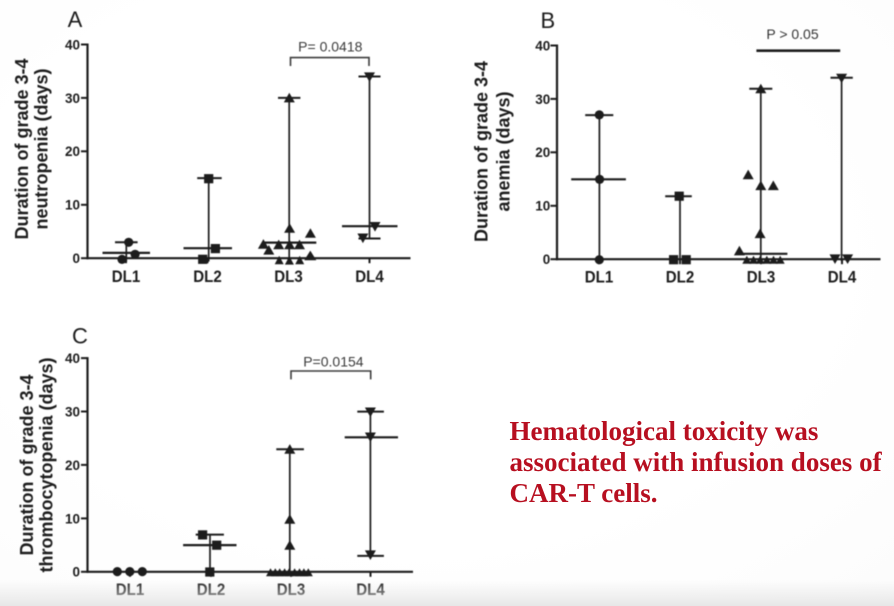 This screenshot has width=894, height=606. What do you see at coordinates (75, 19) in the screenshot?
I see `svg-text: A` at bounding box center [75, 19].